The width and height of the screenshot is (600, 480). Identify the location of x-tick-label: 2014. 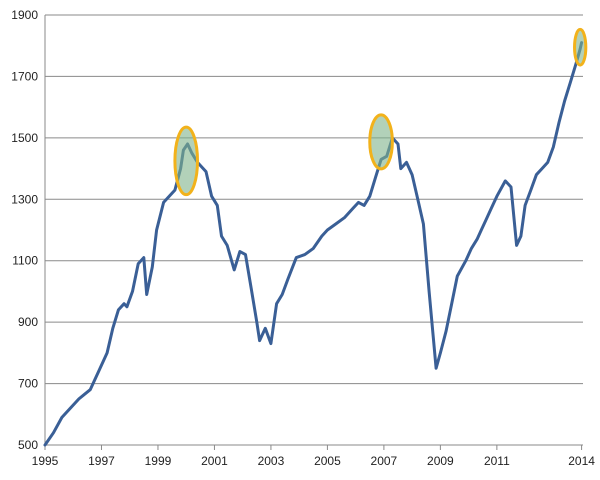
(581, 461).